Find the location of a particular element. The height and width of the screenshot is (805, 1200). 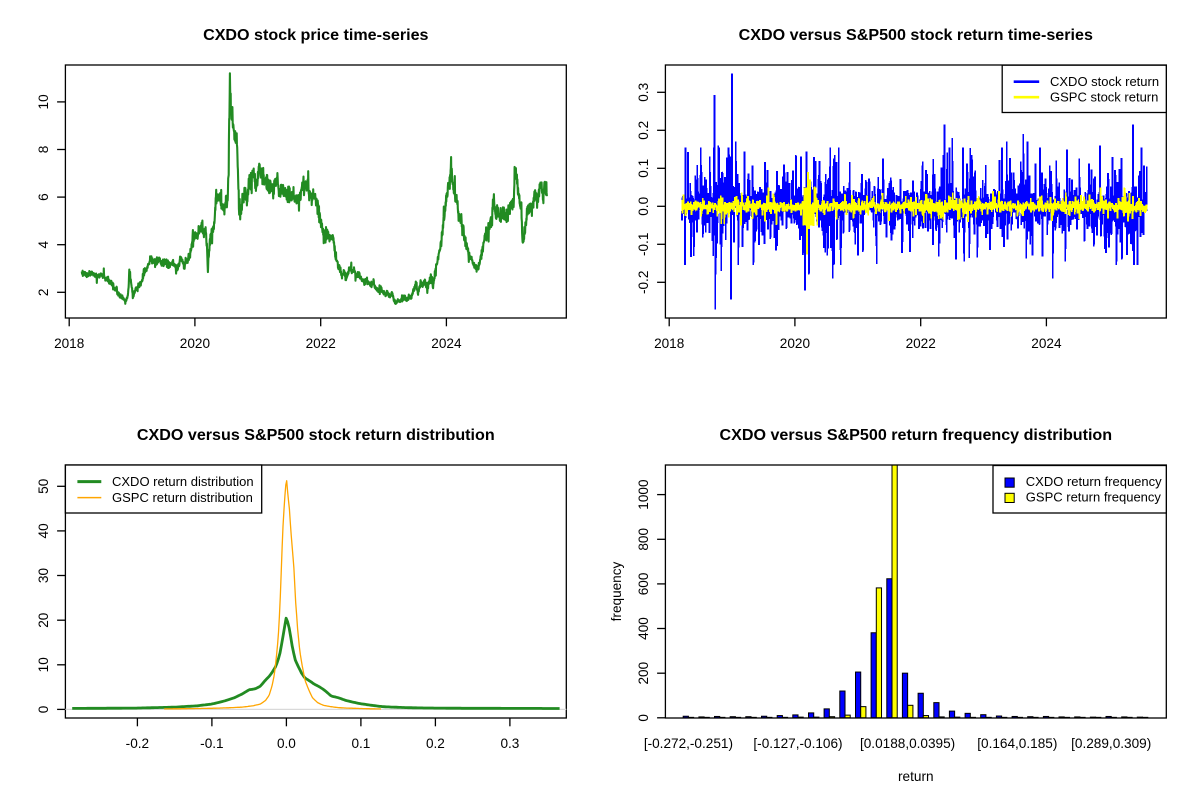

svg-text: [-0.127,-0.106) is located at coordinates (797, 743).